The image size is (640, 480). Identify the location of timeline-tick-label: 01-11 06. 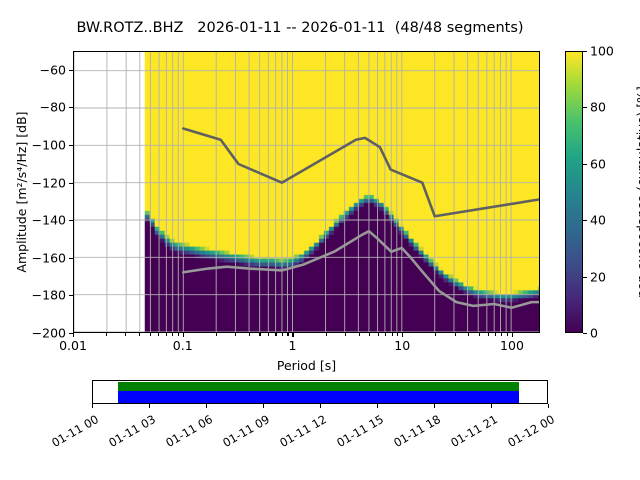
(189, 431).